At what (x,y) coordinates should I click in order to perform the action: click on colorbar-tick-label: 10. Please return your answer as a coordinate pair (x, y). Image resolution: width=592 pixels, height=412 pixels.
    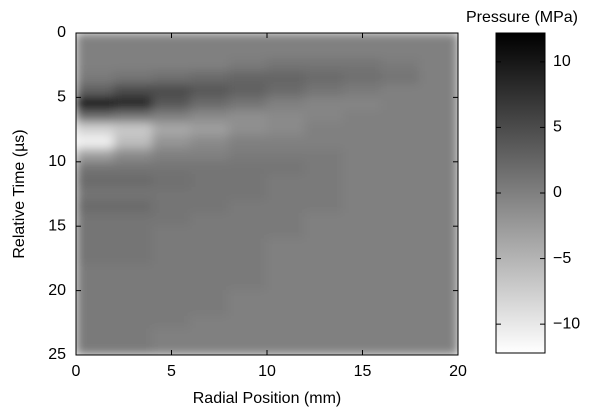
    Looking at the image, I should click on (562, 61).